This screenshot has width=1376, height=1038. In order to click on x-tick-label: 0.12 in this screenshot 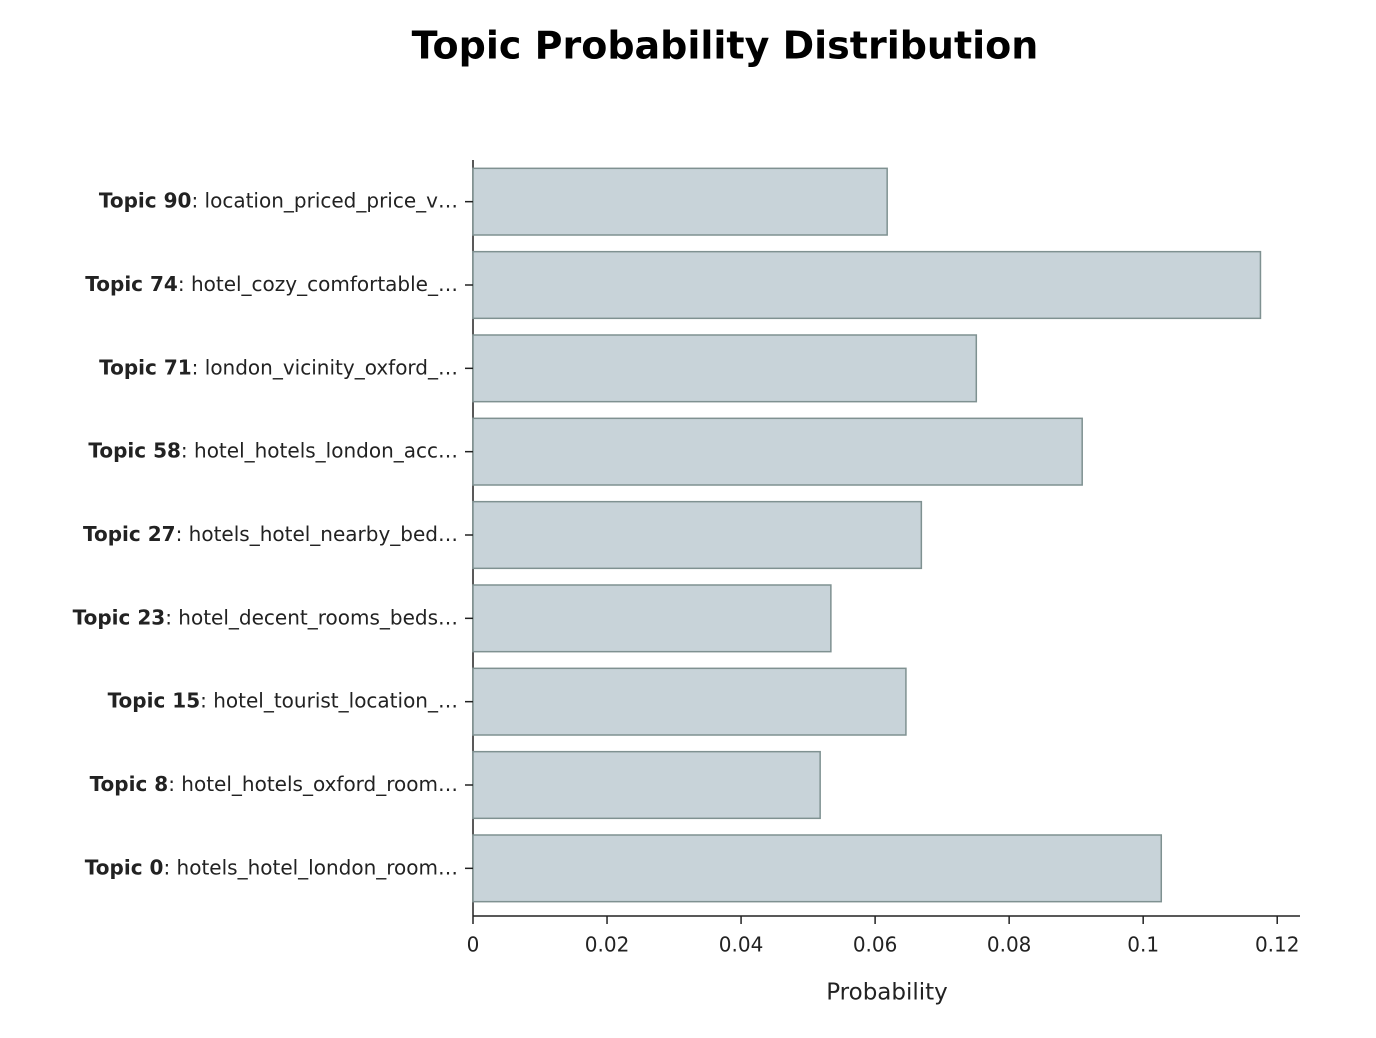, I will do `click(1277, 945)`.